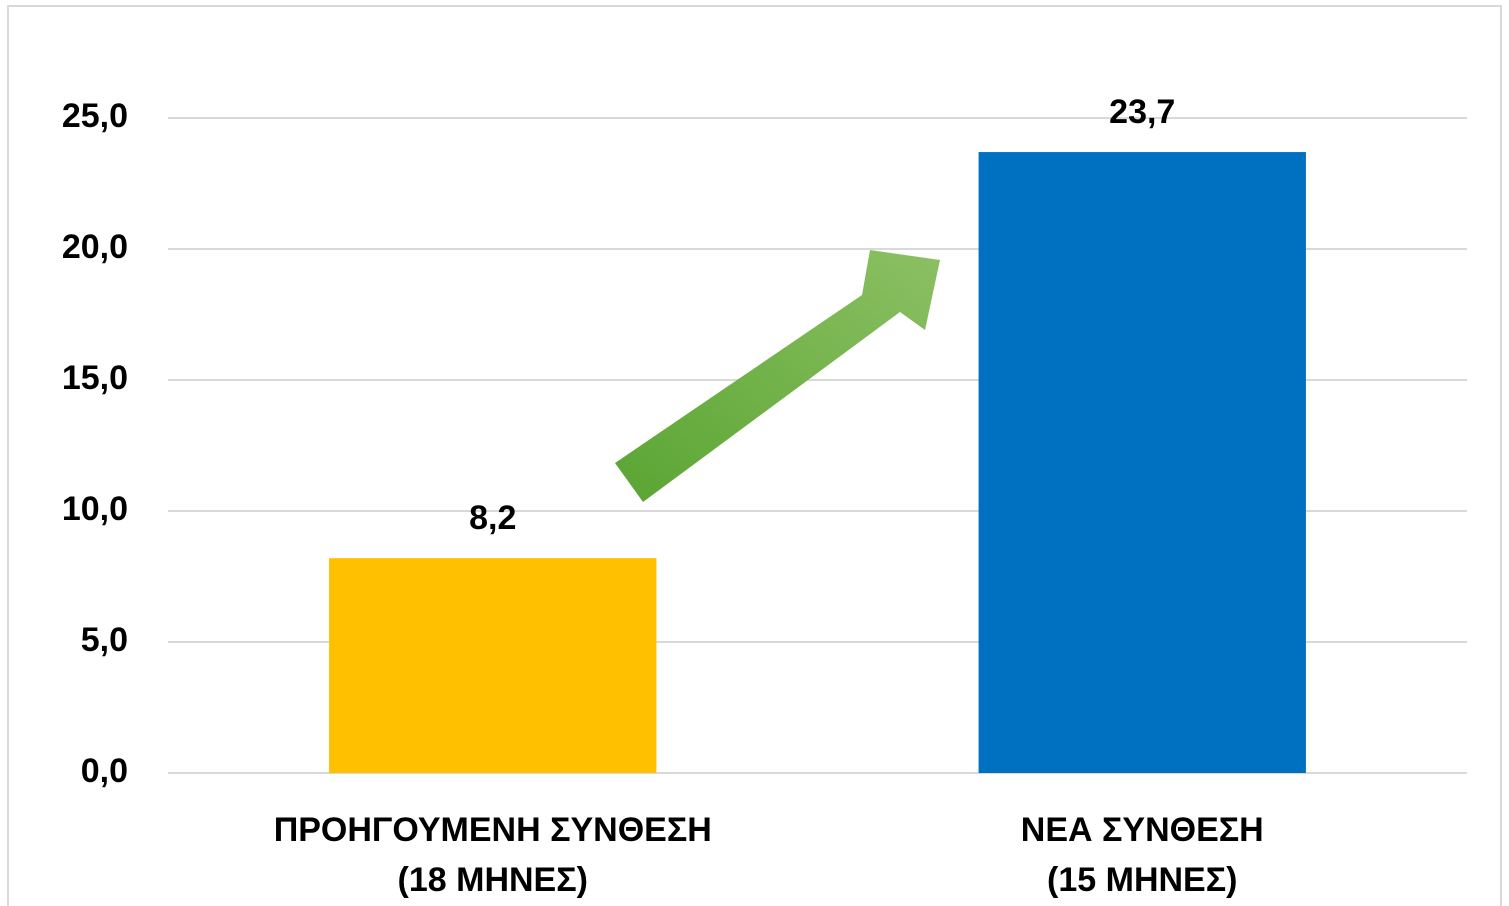 This screenshot has height=906, width=1509. Describe the element at coordinates (95, 116) in the screenshot. I see `y-tick-label: 25,0` at that location.